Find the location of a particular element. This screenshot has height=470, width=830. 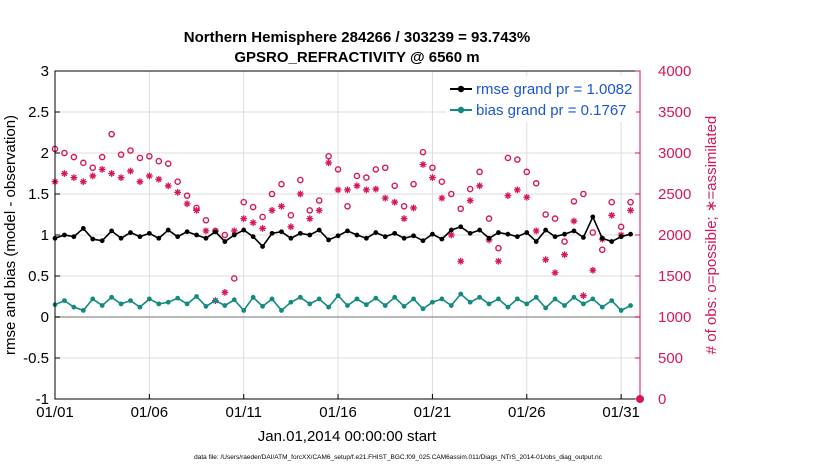

right-axis: 0 500 1000 1500 2000 2500 3000 3500 4000 is located at coordinates (663, 235).